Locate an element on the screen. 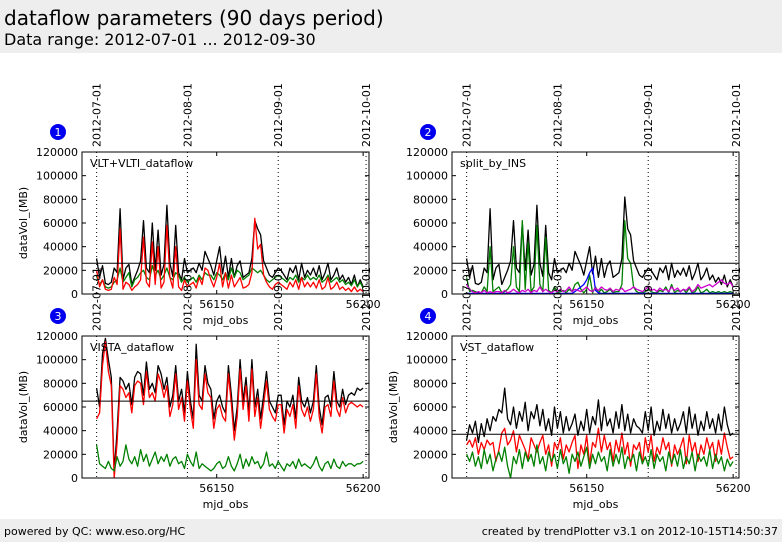 The image size is (782, 542). panel-number: 4 is located at coordinates (428, 316).